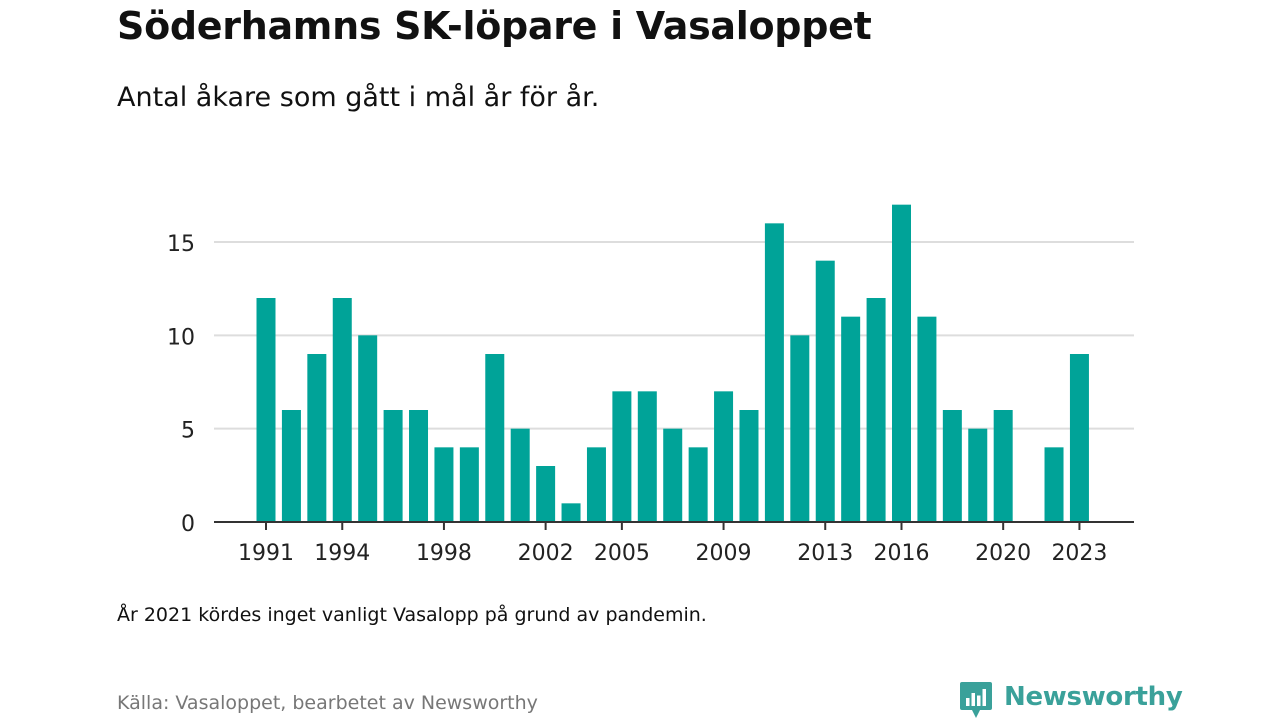  I want to click on bar-1992, so click(291, 466).